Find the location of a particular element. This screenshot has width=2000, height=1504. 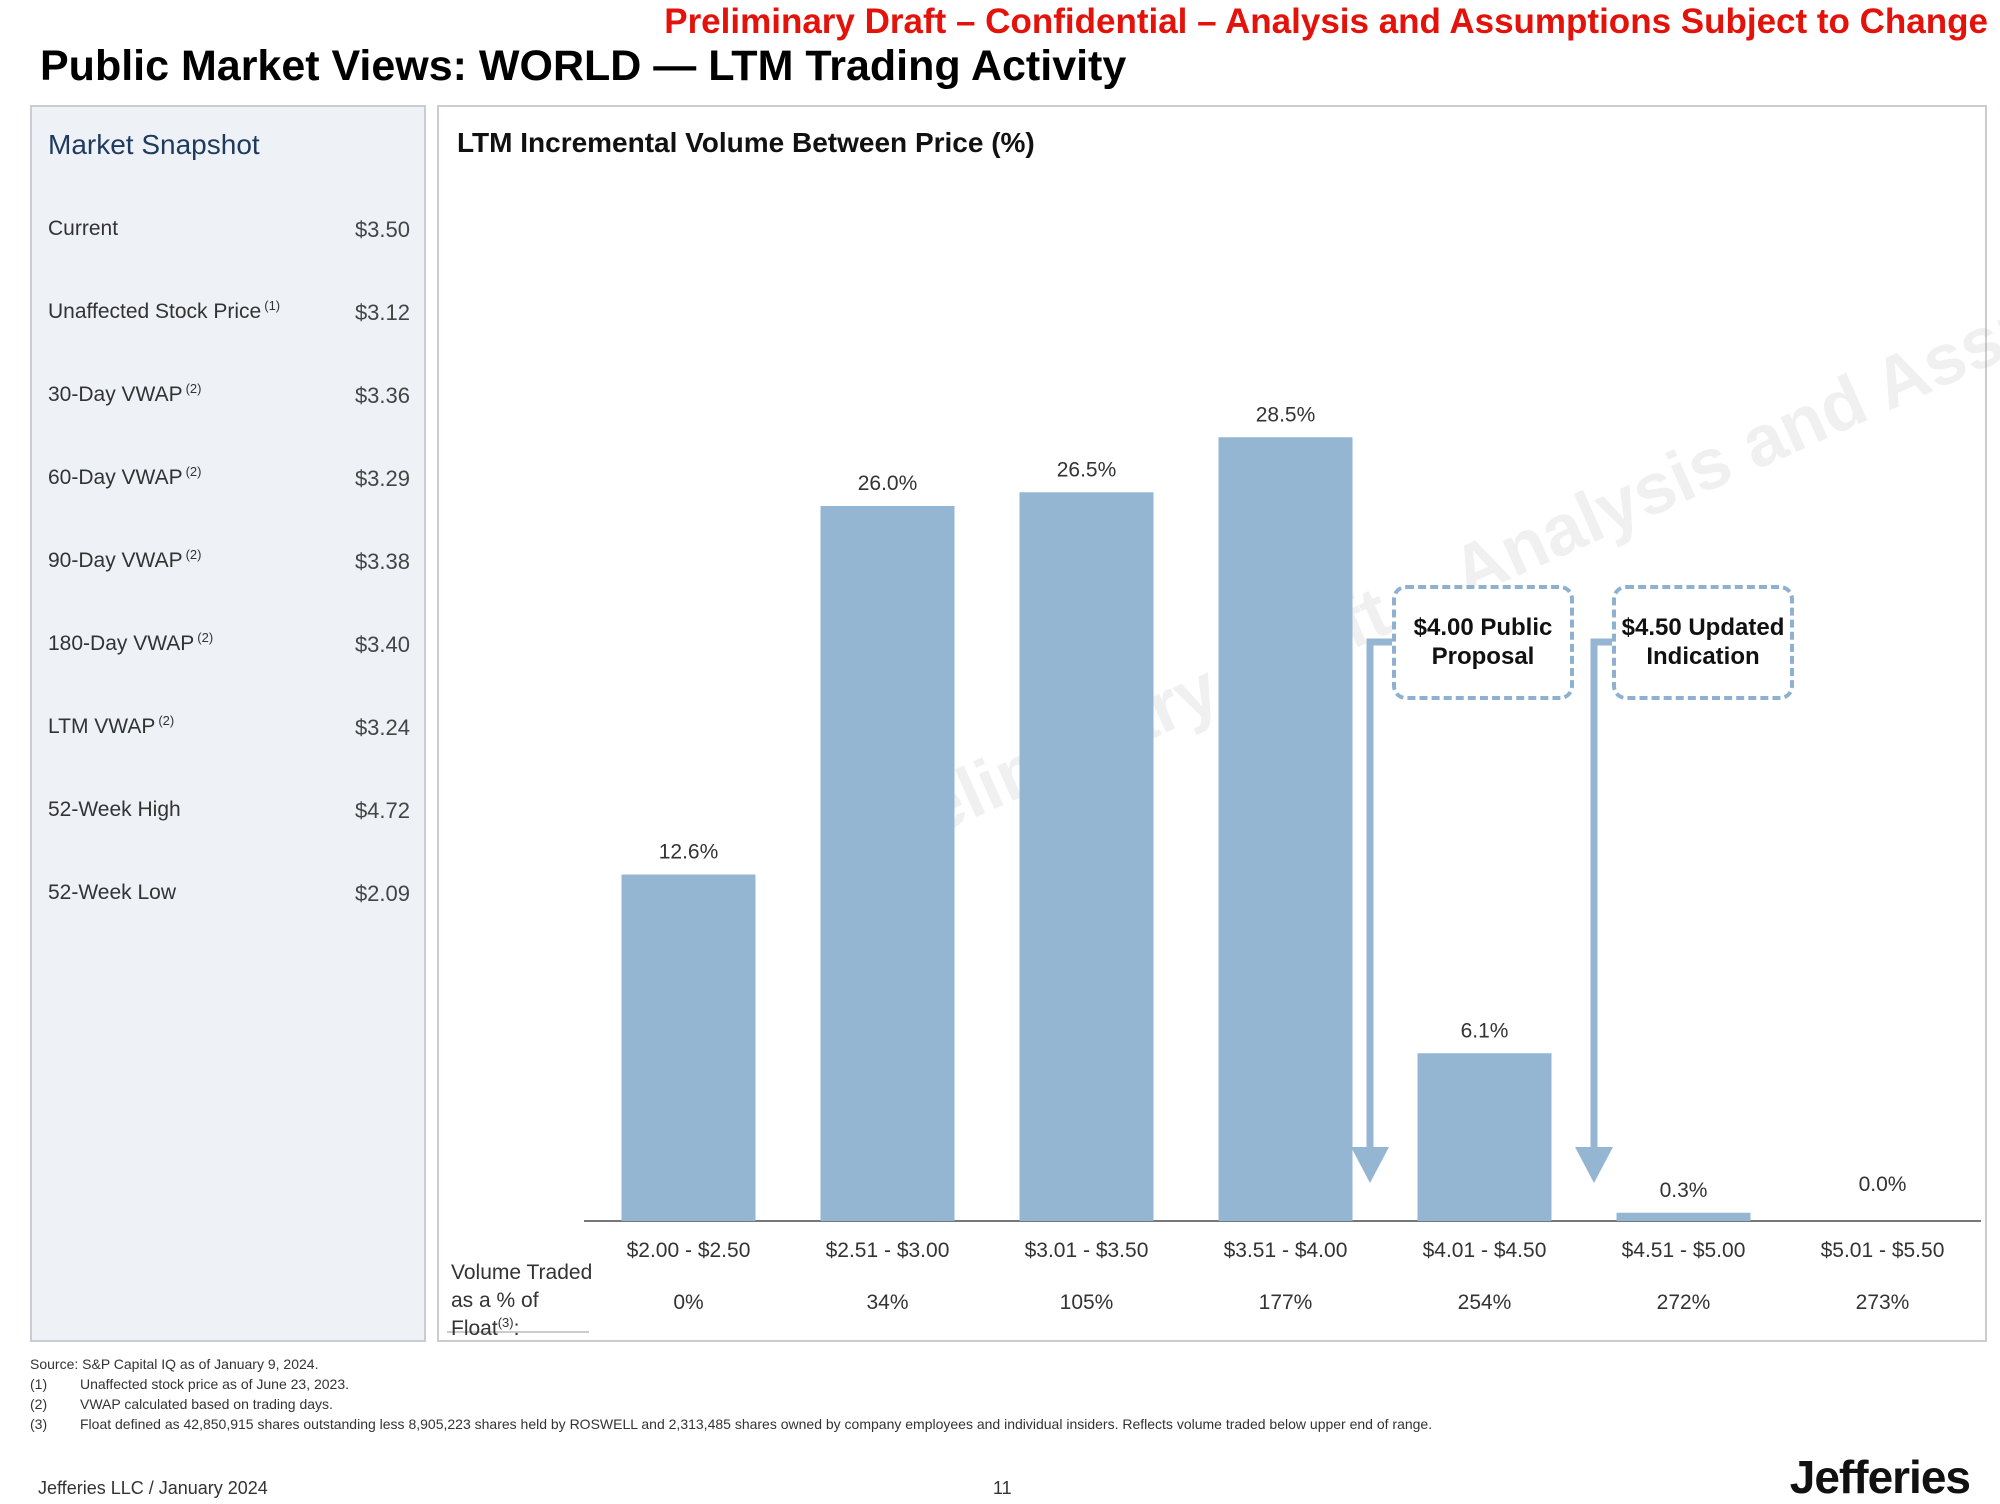

snapshot-row-52wk-high: 52-Week High $4.72 is located at coordinates (229, 813).